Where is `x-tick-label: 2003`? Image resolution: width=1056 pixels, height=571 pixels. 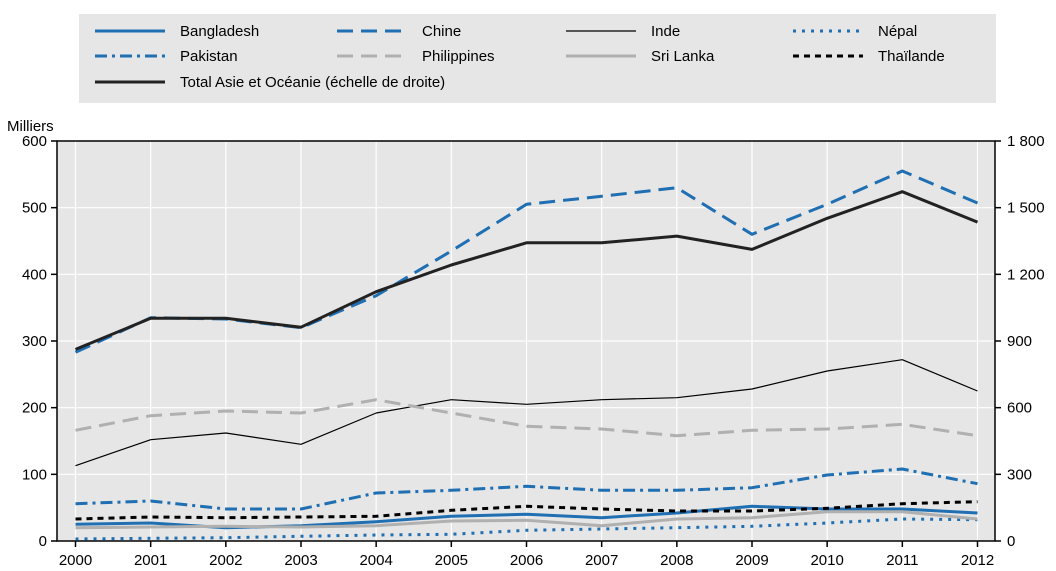
x-tick-label: 2003 is located at coordinates (300, 560).